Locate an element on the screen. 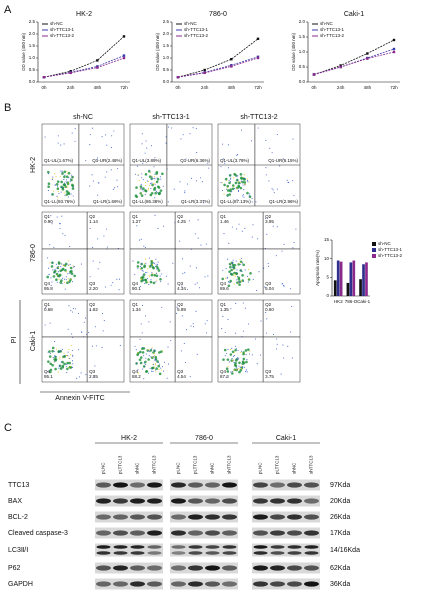 The image size is (425, 600). lane-label: shNC is located at coordinates (294, 468).